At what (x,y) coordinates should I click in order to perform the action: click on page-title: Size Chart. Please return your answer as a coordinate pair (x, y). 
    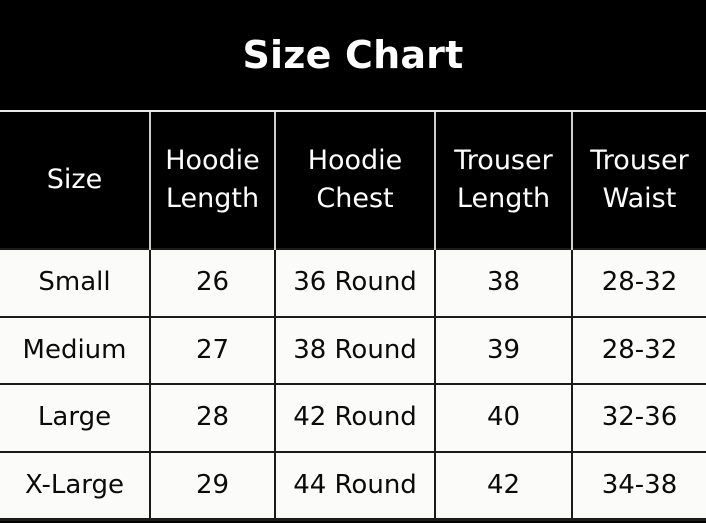
    Looking at the image, I should click on (353, 55).